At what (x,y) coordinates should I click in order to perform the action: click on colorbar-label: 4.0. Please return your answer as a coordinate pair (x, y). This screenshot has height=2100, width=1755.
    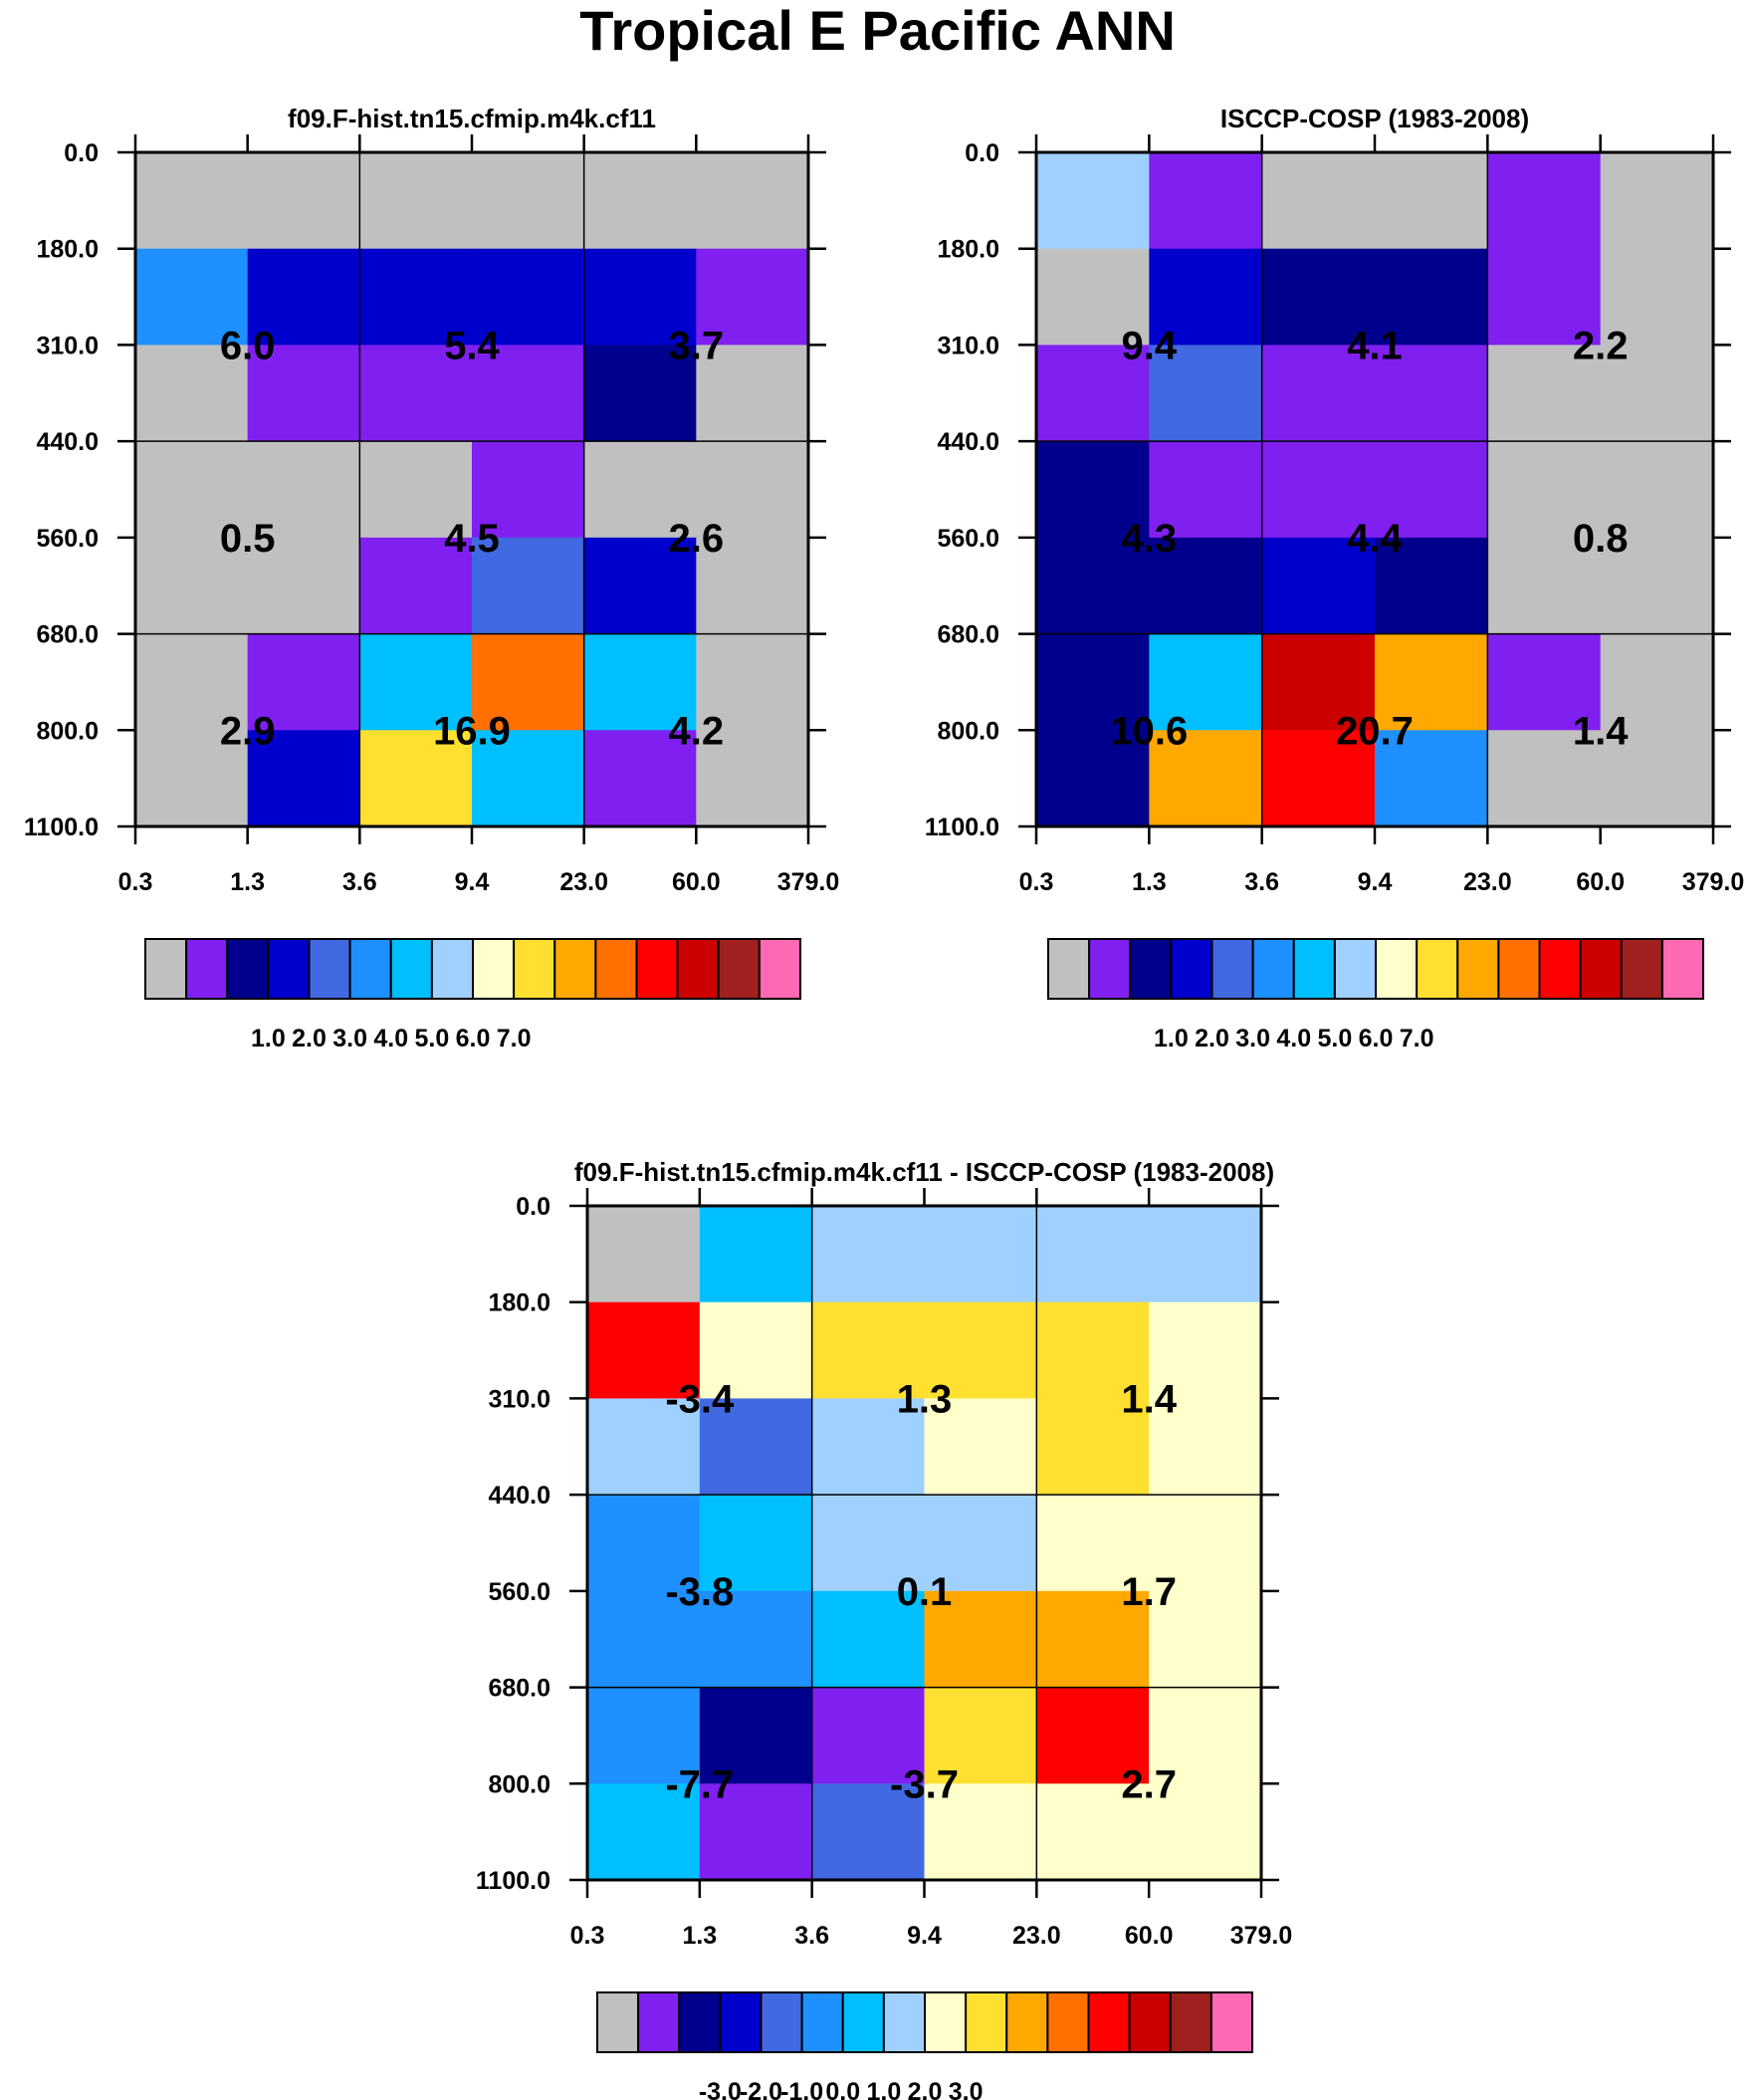
    Looking at the image, I should click on (390, 1038).